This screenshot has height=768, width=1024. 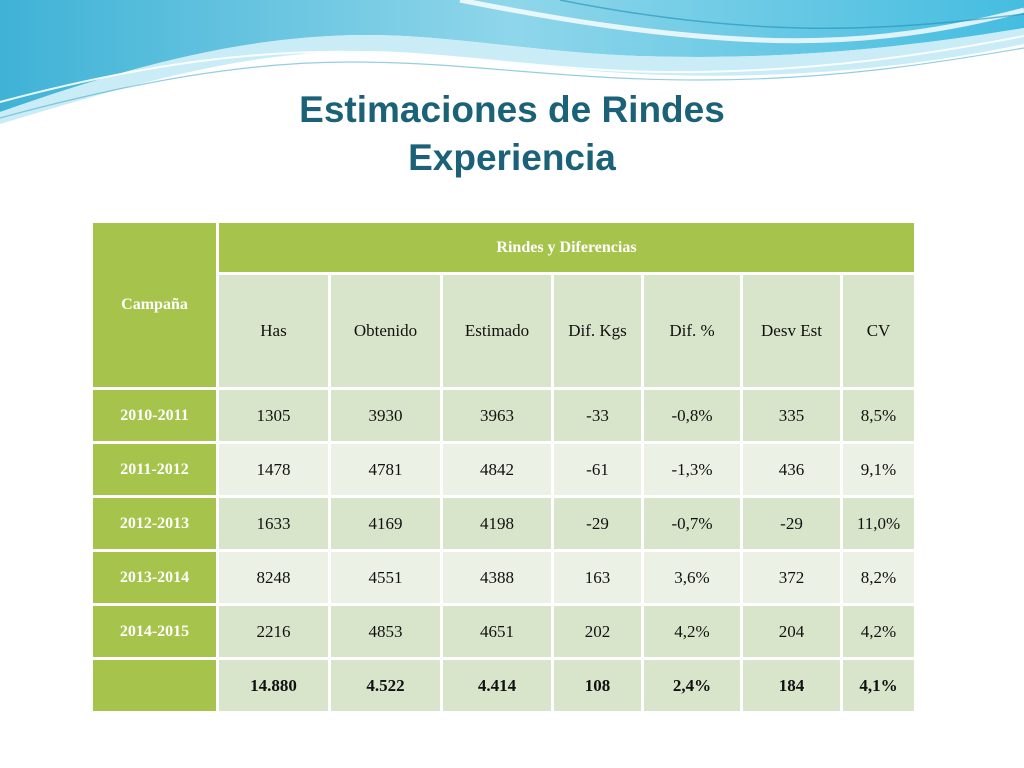 What do you see at coordinates (791, 331) in the screenshot?
I see `column-header: Desv Est` at bounding box center [791, 331].